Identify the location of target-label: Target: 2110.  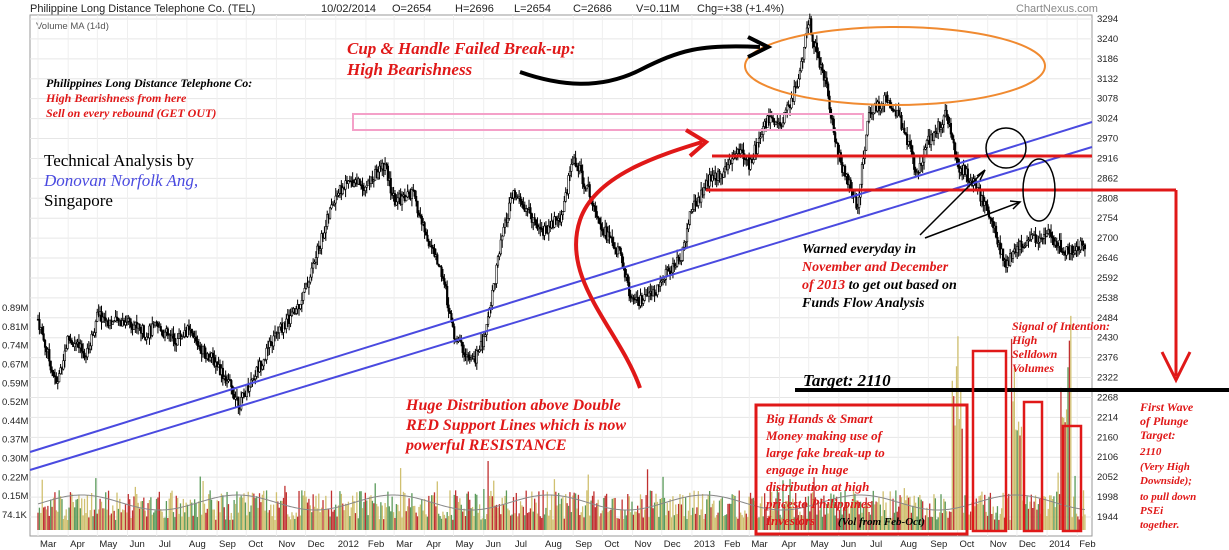
(847, 380).